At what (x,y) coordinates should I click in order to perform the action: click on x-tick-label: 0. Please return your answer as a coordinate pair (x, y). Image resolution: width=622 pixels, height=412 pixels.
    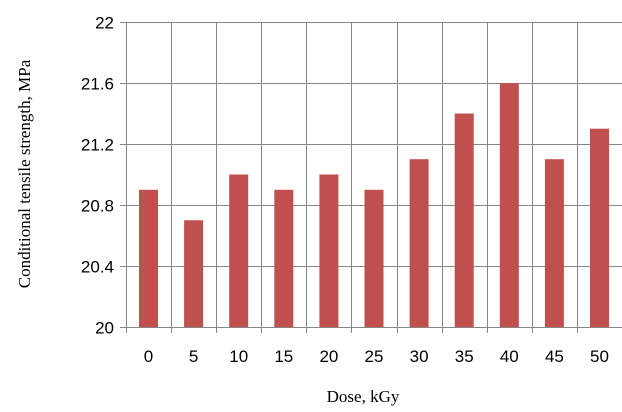
    Looking at the image, I should click on (148, 356).